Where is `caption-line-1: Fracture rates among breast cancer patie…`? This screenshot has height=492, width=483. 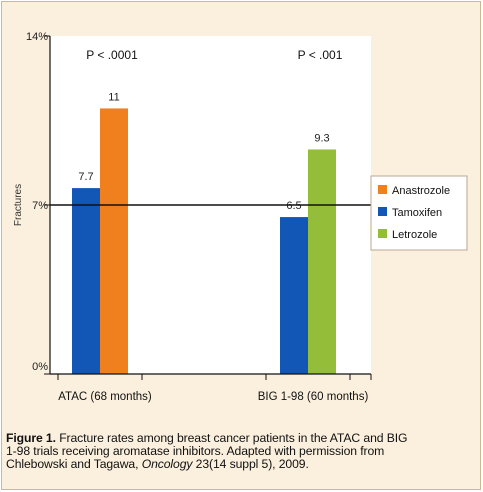 caption-line-1: Fracture rates among breast cancer patie… is located at coordinates (231, 438).